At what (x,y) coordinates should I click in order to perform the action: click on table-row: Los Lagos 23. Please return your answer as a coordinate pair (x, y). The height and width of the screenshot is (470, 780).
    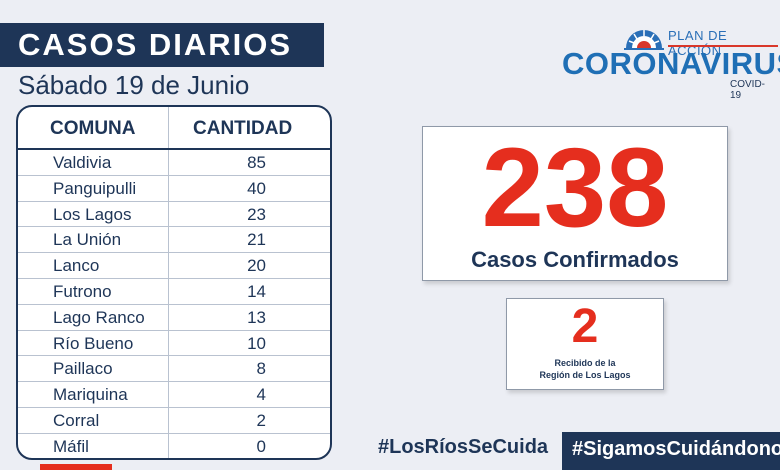
    Looking at the image, I should click on (174, 215).